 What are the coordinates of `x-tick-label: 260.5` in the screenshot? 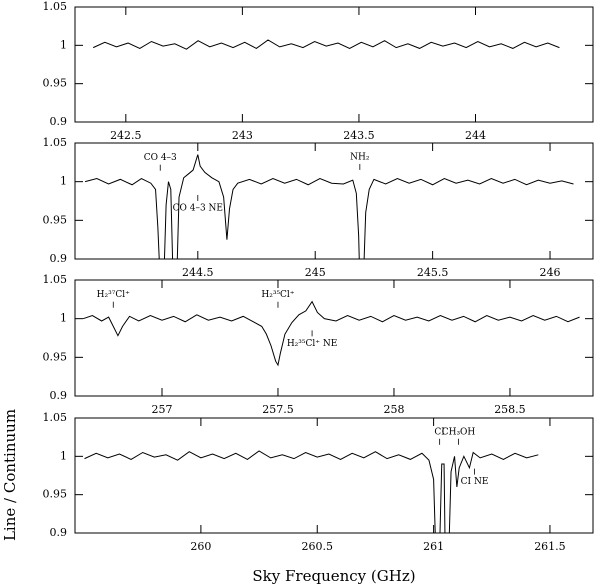 It's located at (317, 546).